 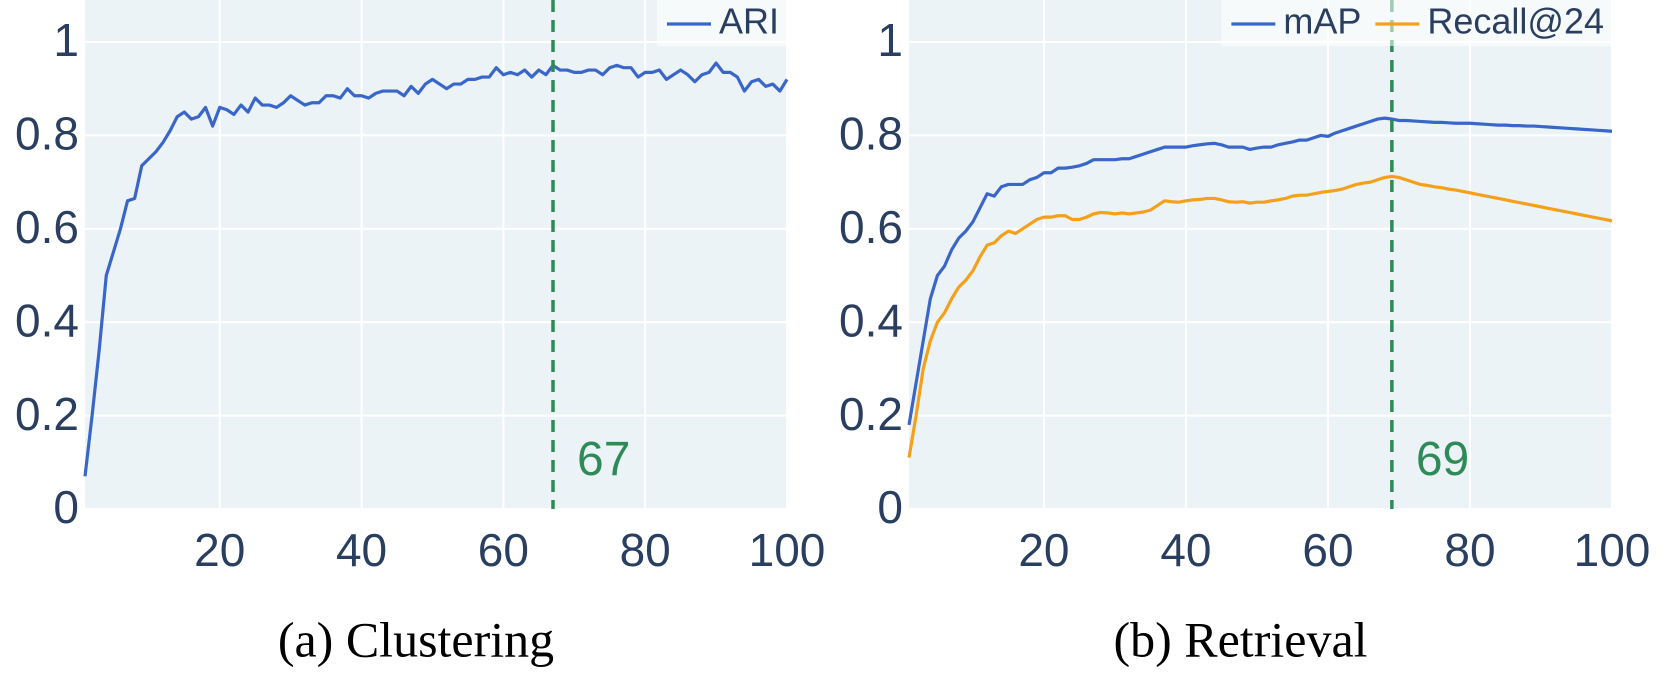 I want to click on caption: (a) Clustering, so click(x=416, y=639).